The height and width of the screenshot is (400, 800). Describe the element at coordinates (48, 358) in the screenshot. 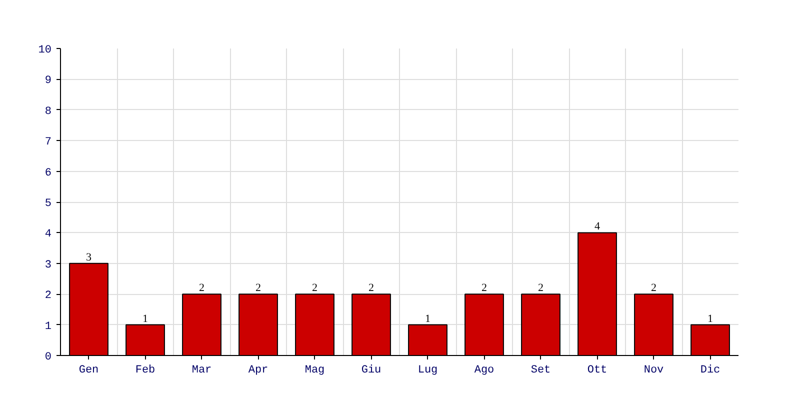

I see `y-tick-label: 0` at that location.